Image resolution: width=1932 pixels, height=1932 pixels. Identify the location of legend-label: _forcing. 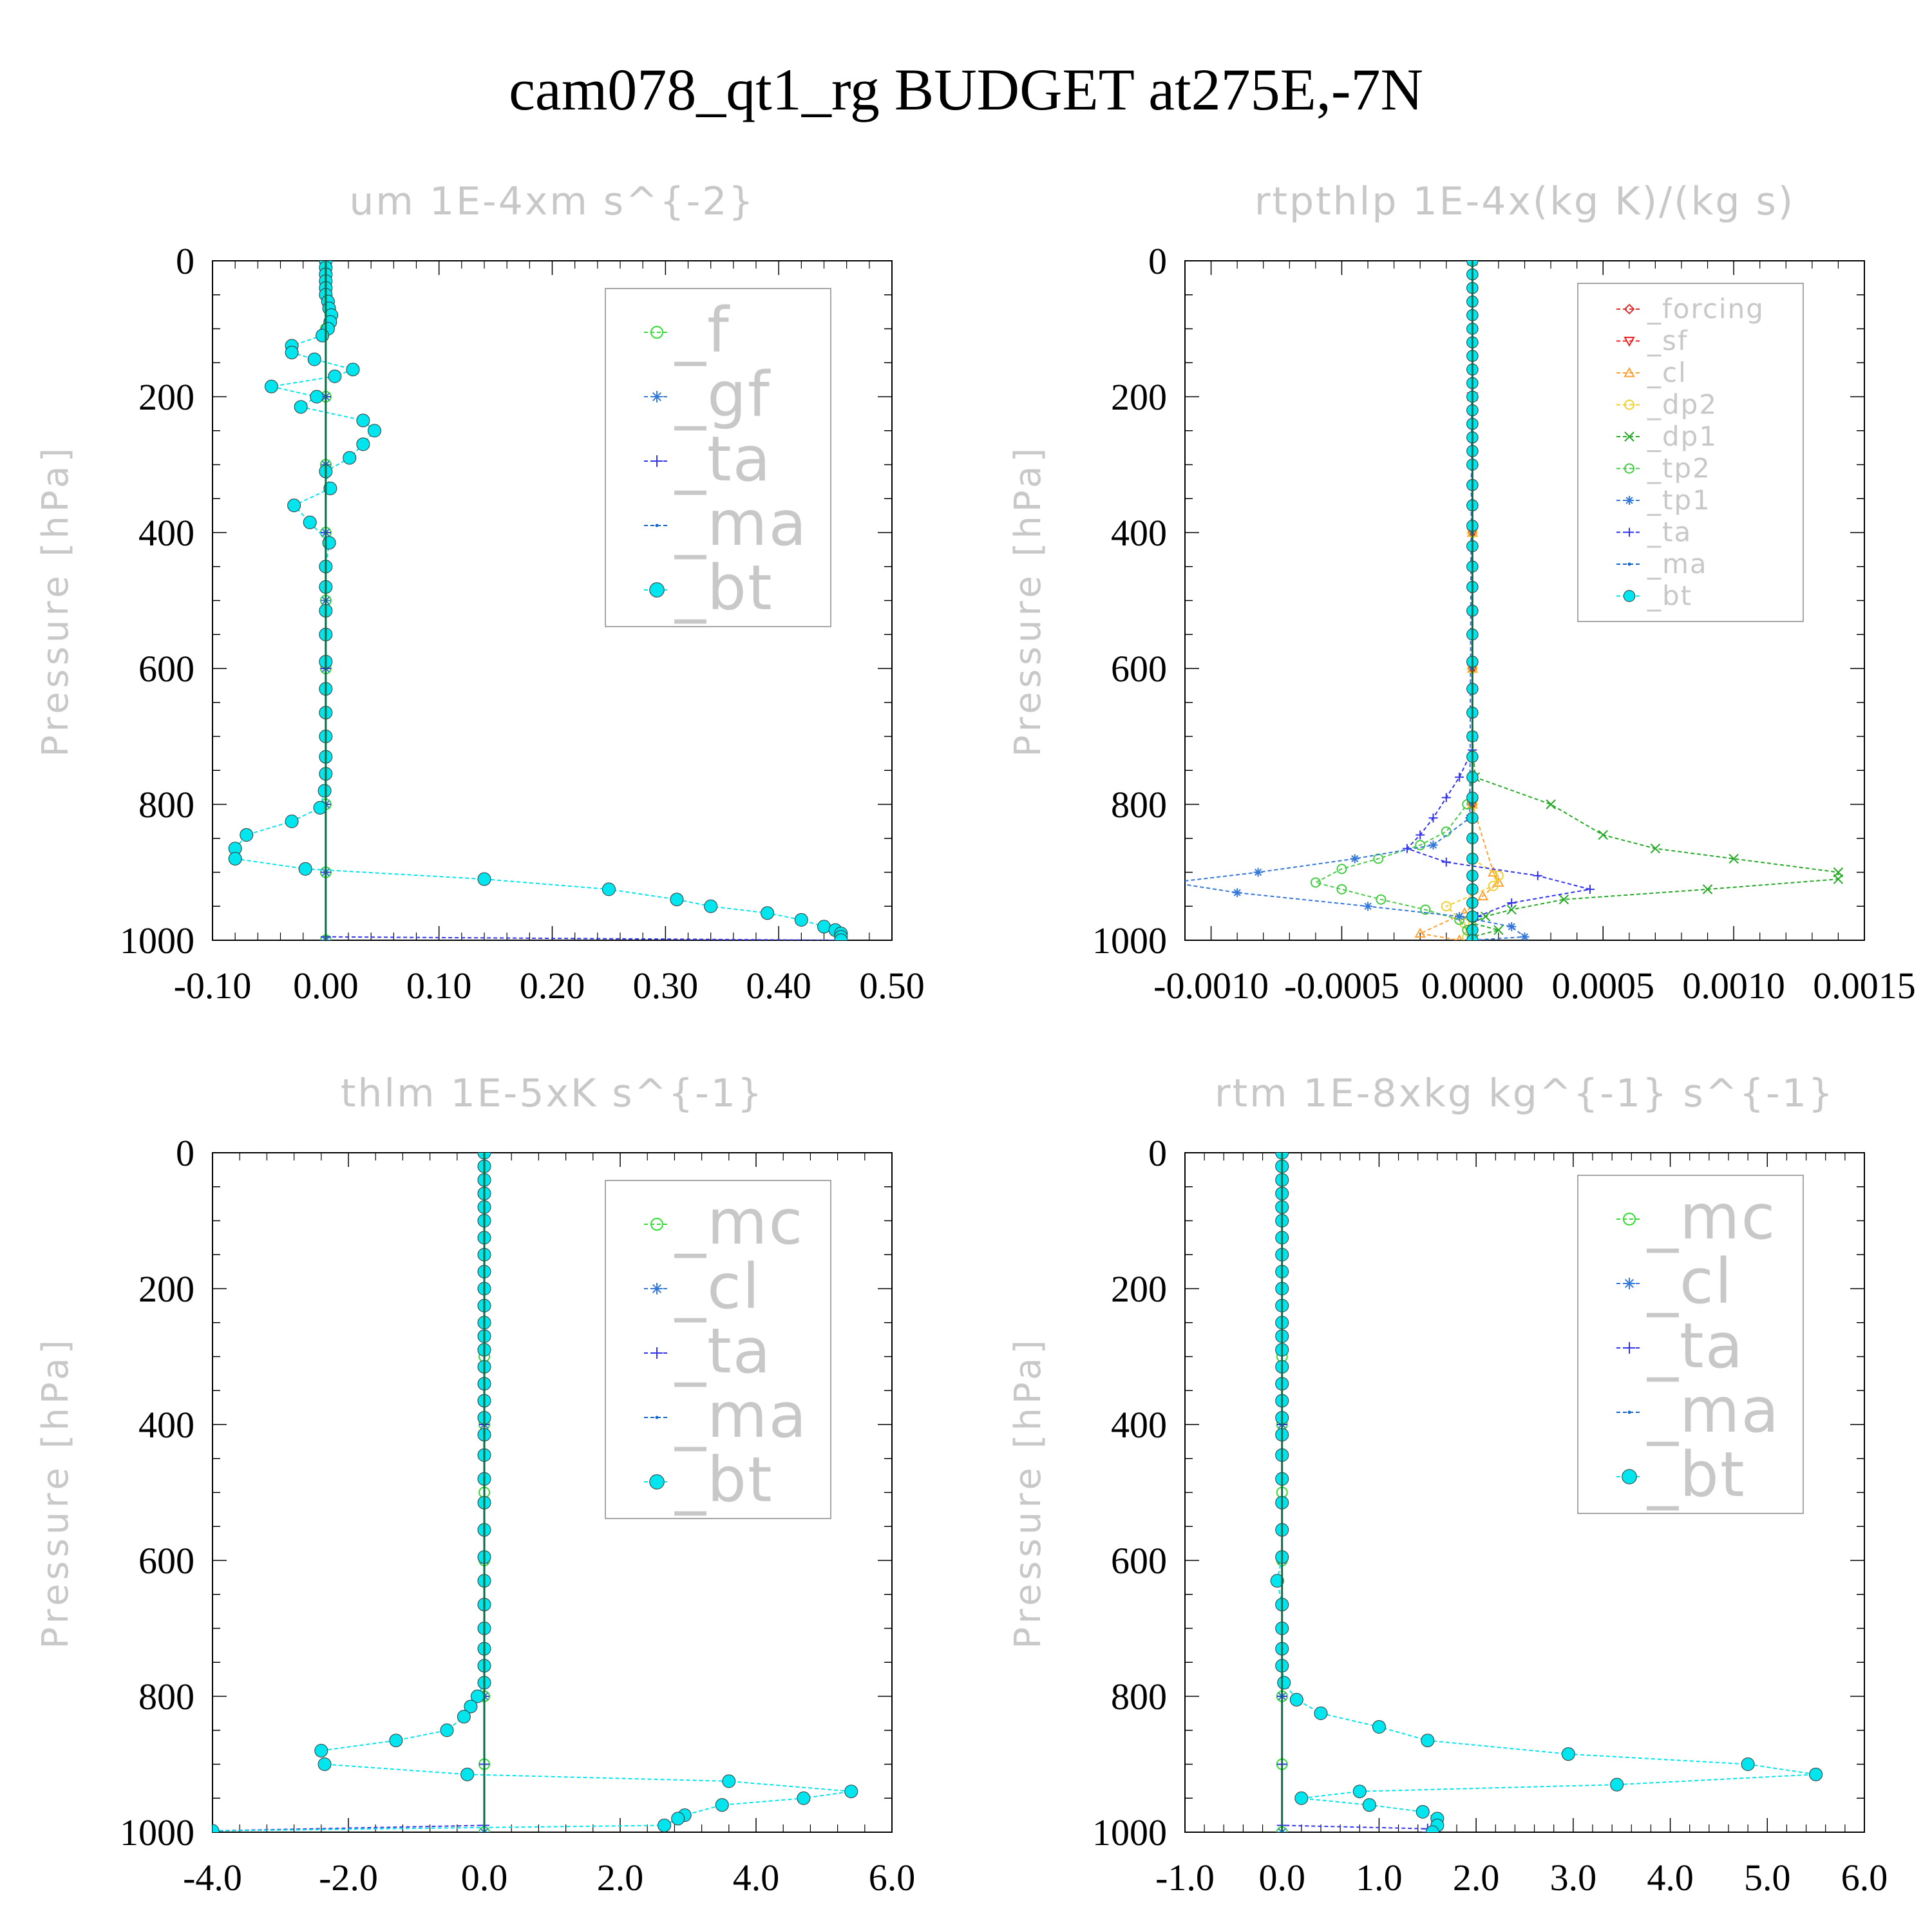
(1706, 309).